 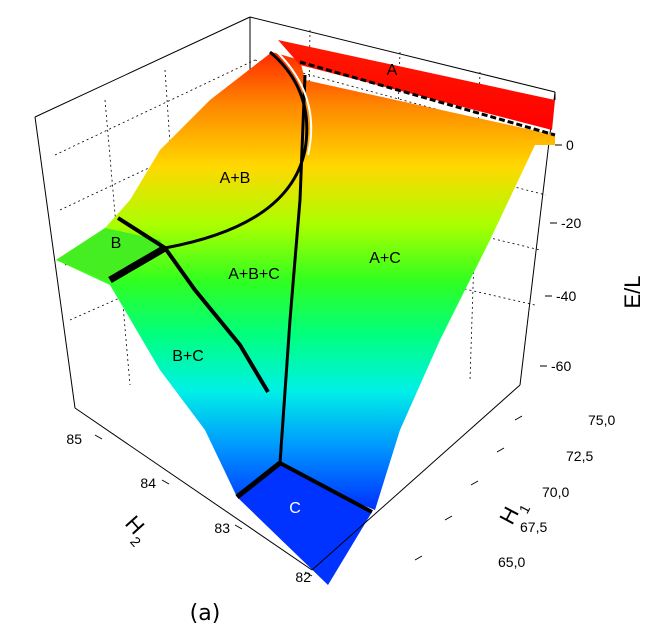 What do you see at coordinates (222, 528) in the screenshot?
I see `h2-tick-label: 83` at bounding box center [222, 528].